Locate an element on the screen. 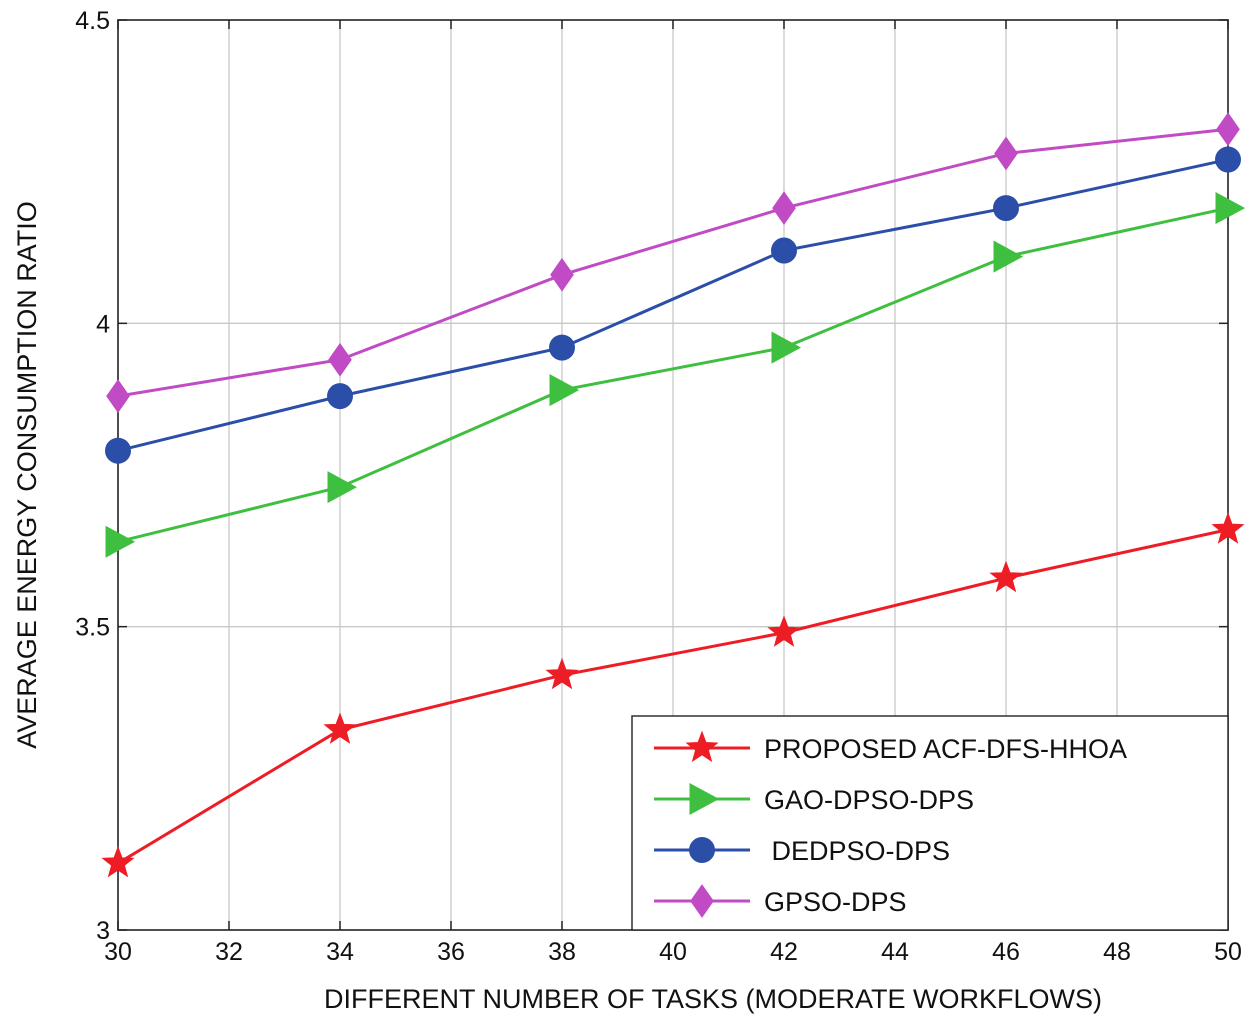  x-tick-label: 48 is located at coordinates (1117, 952).